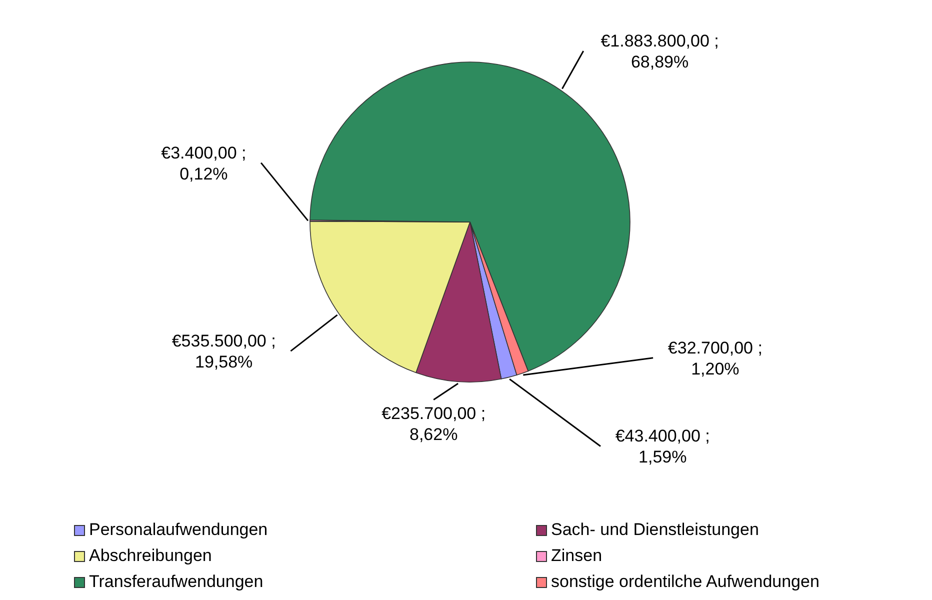 Image resolution: width=932 pixels, height=600 pixels. I want to click on data-label: €43.400,00 ; 1,59%, so click(662, 446).